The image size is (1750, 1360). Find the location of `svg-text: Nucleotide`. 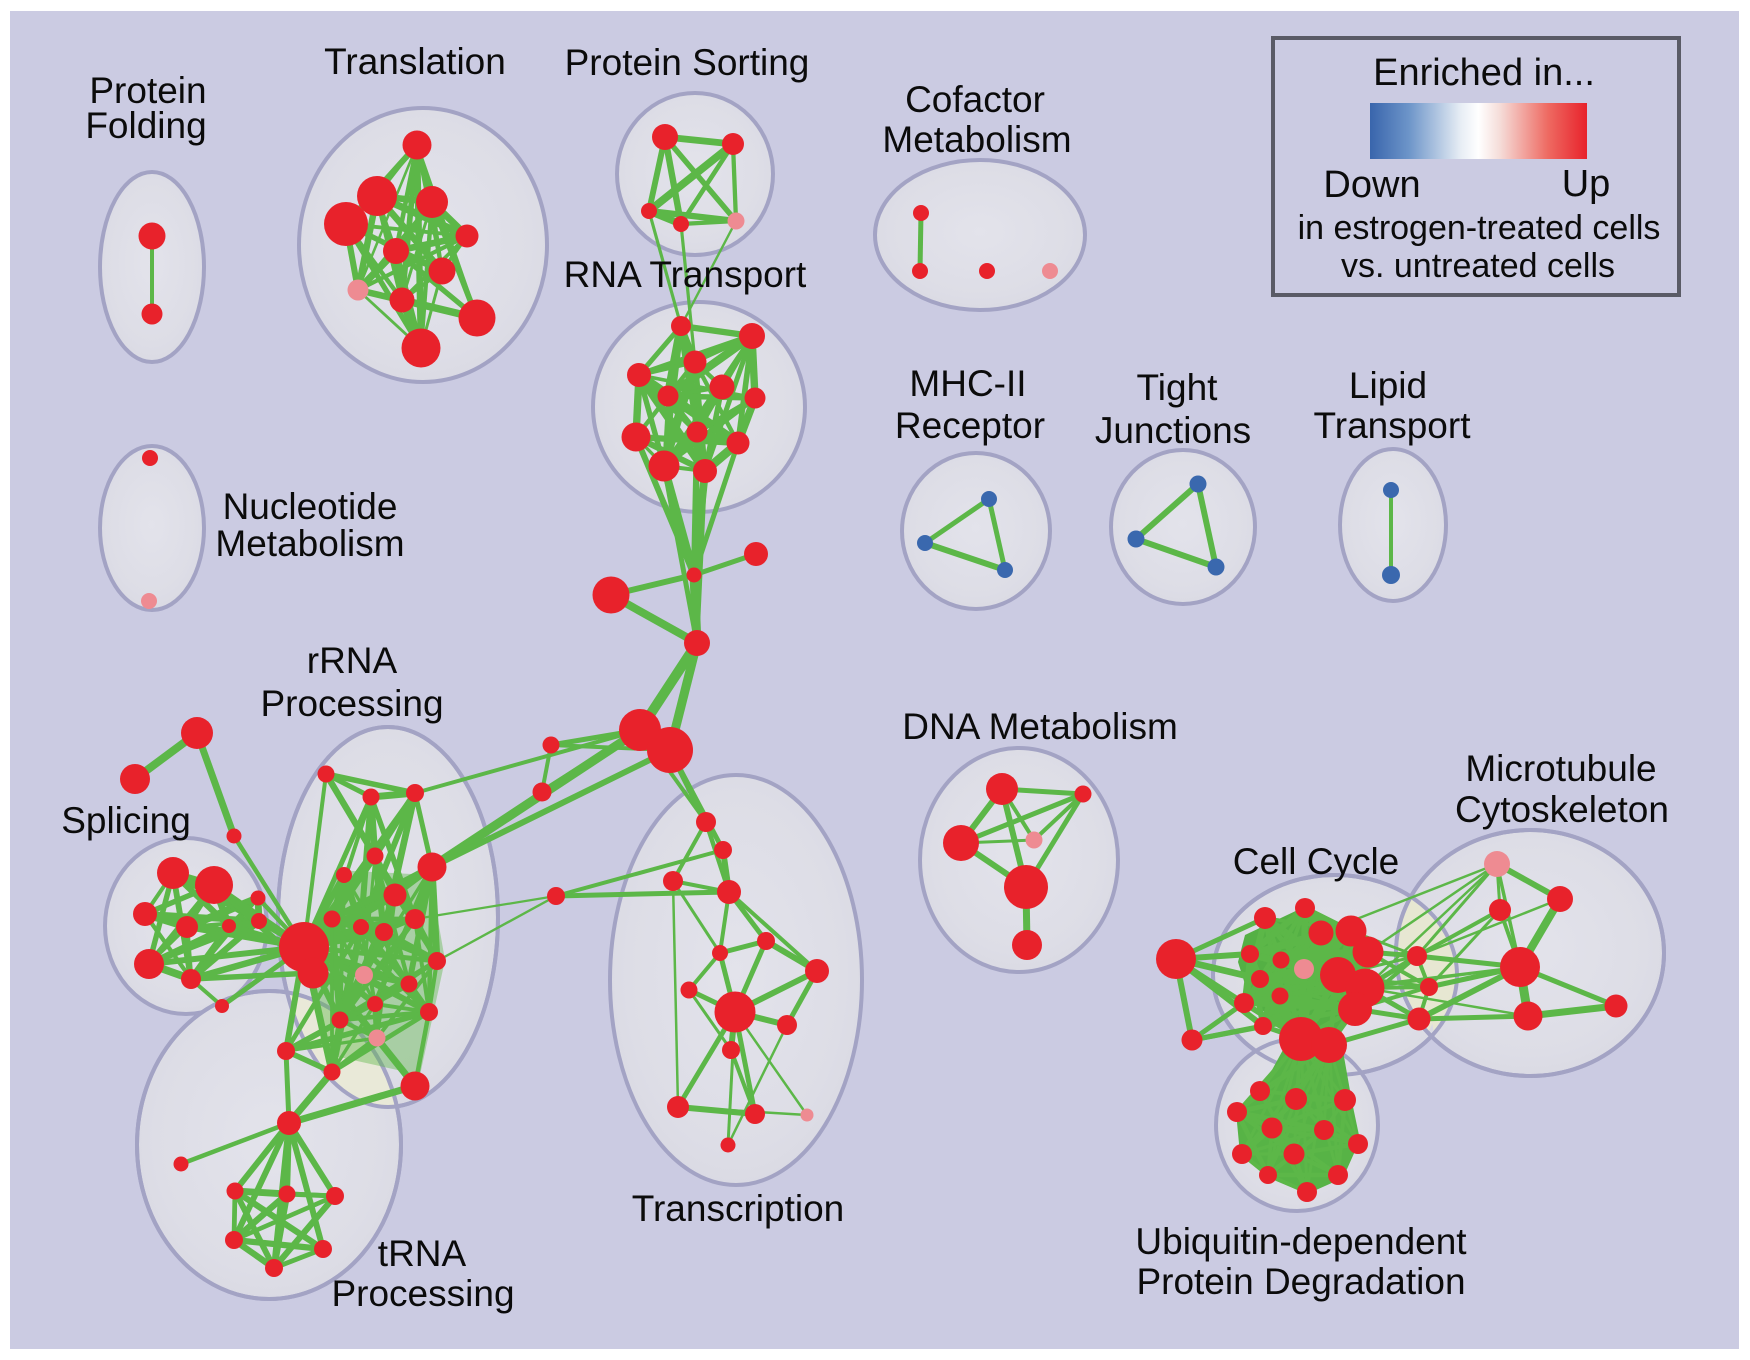

svg-text: Nucleotide is located at coordinates (310, 506).